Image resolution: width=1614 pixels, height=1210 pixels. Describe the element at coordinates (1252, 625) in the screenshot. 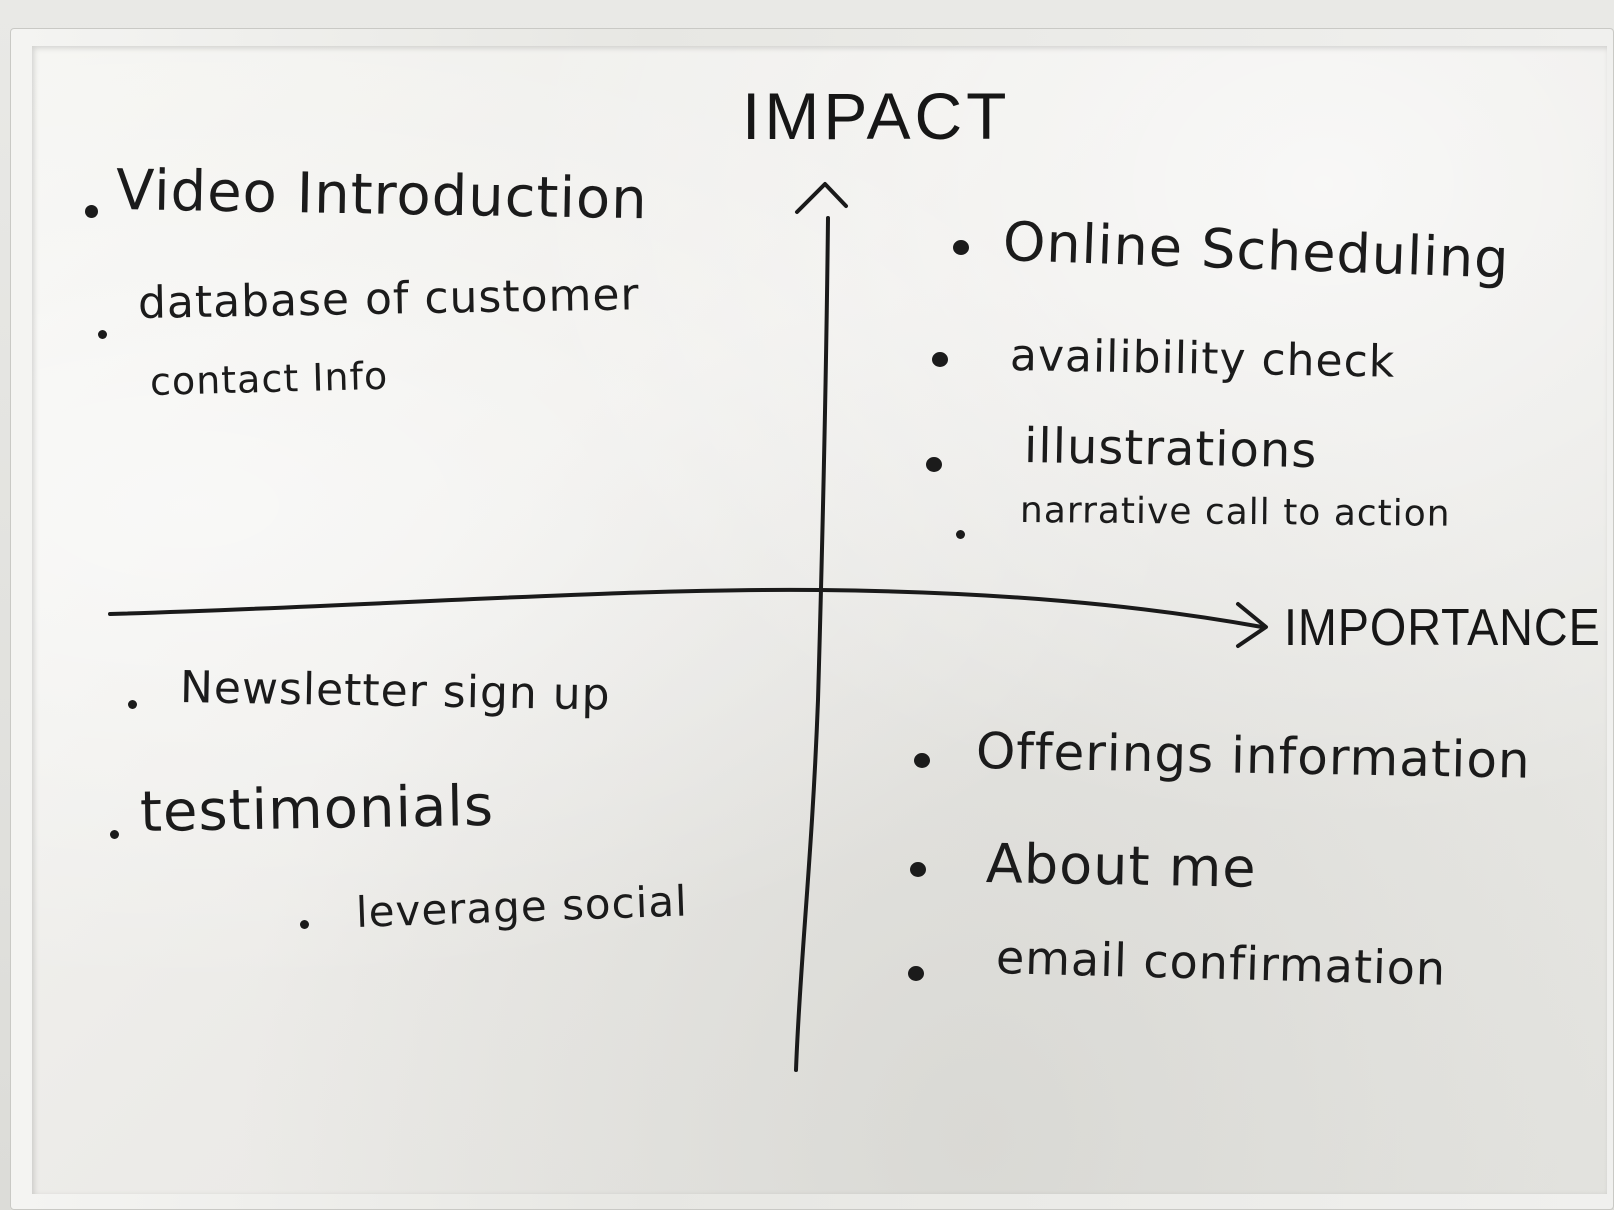

I see `horizontal-arrow-head` at that location.